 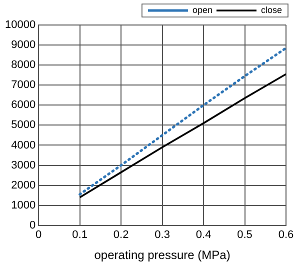 What do you see at coordinates (202, 9) in the screenshot?
I see `legend-label: open` at bounding box center [202, 9].